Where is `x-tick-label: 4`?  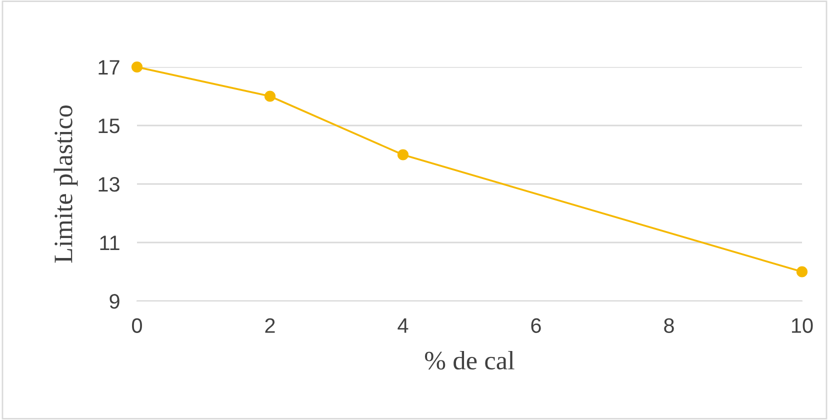 x-tick-label: 4 is located at coordinates (403, 325).